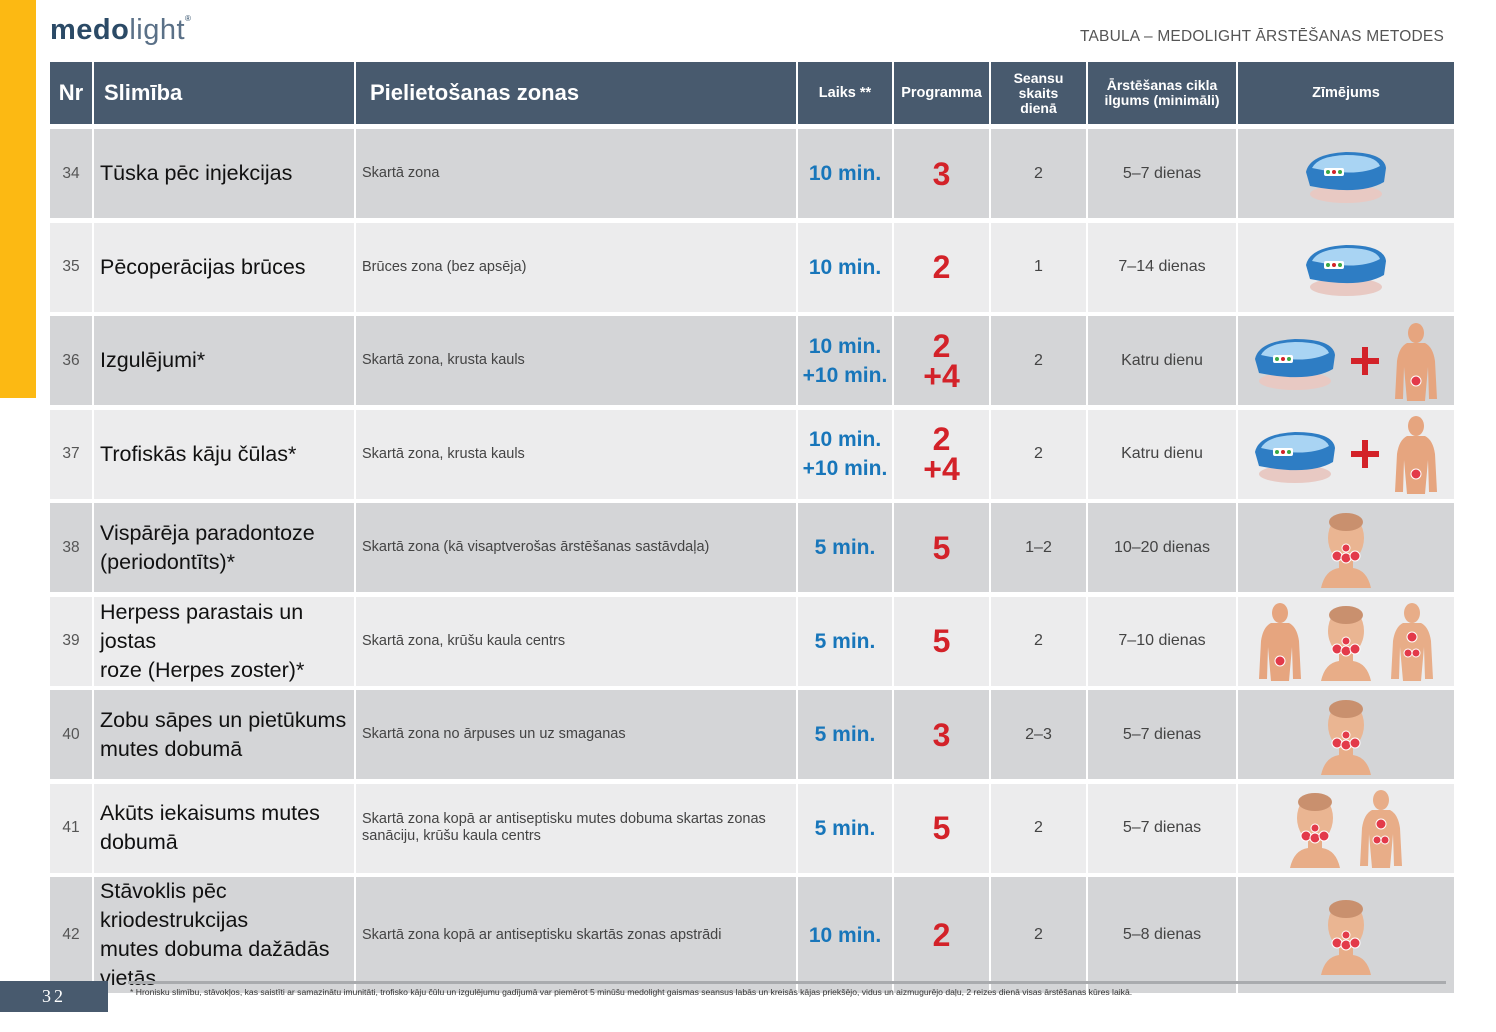 This screenshot has height=1032, width=1496. I want to click on zona-line: sanāciju, krūšu kaula centrs, so click(451, 836).